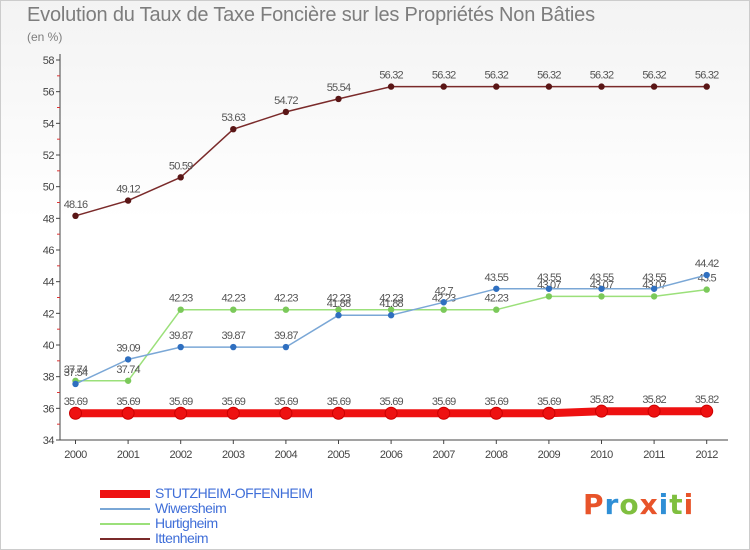 Image resolution: width=750 pixels, height=550 pixels. I want to click on y-tick-label: 44, so click(49, 283).